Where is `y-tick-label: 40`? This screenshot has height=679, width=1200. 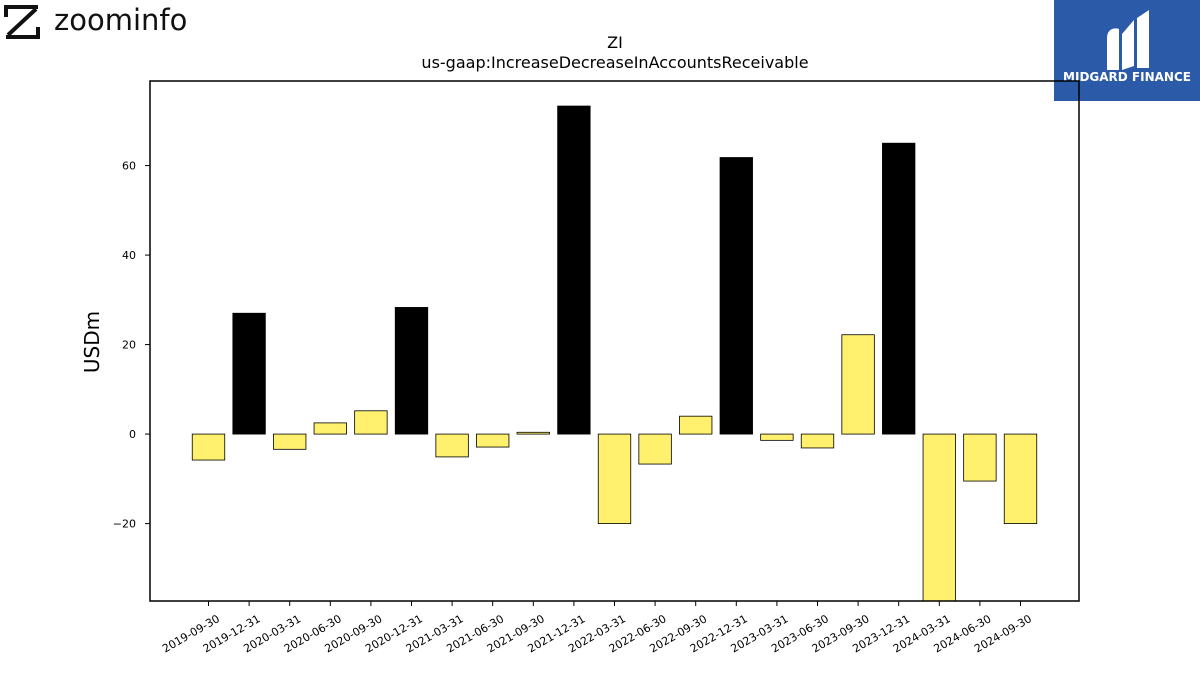 y-tick-label: 40 is located at coordinates (129, 255).